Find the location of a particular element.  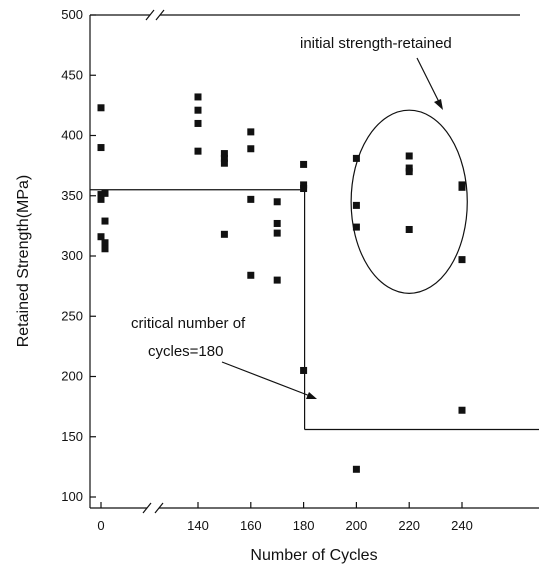

arrow-to-critical is located at coordinates (269, 380).